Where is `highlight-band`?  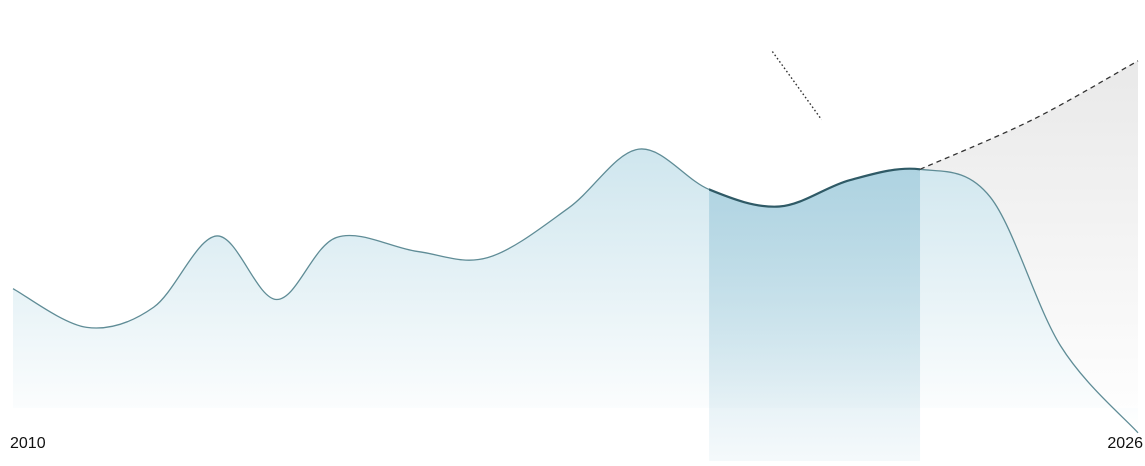
highlight-band is located at coordinates (815, 304).